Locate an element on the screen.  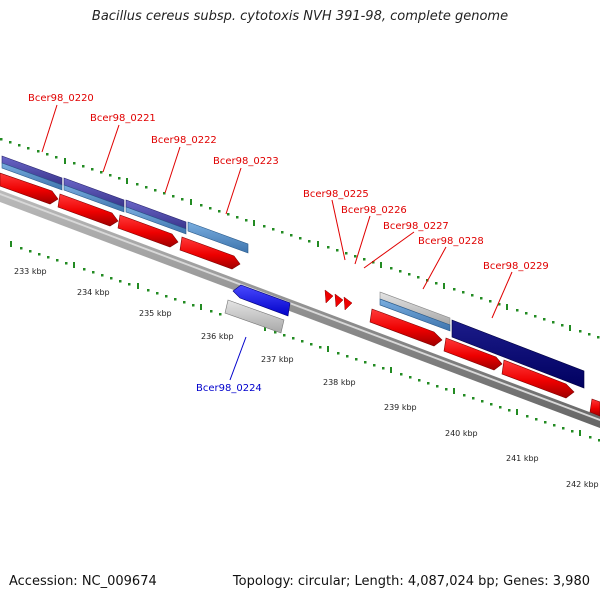
gene-label-bcer98-0222: Bcer98_0222 is located at coordinates (184, 140).